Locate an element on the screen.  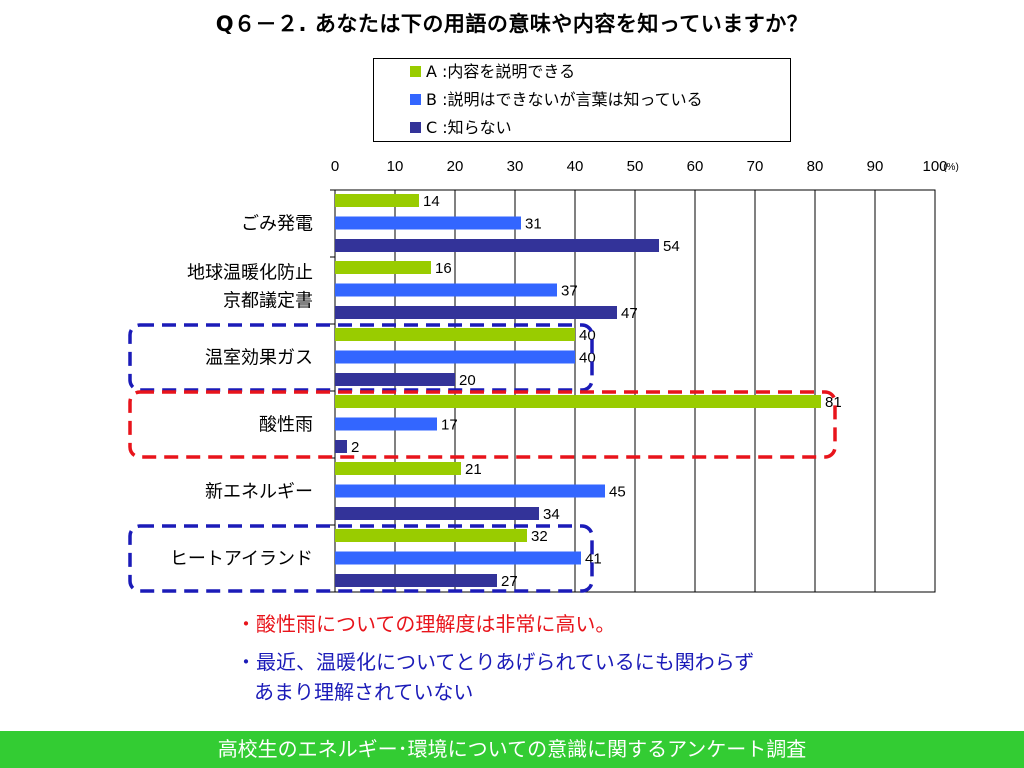
data-label: 47 is located at coordinates (629, 313).